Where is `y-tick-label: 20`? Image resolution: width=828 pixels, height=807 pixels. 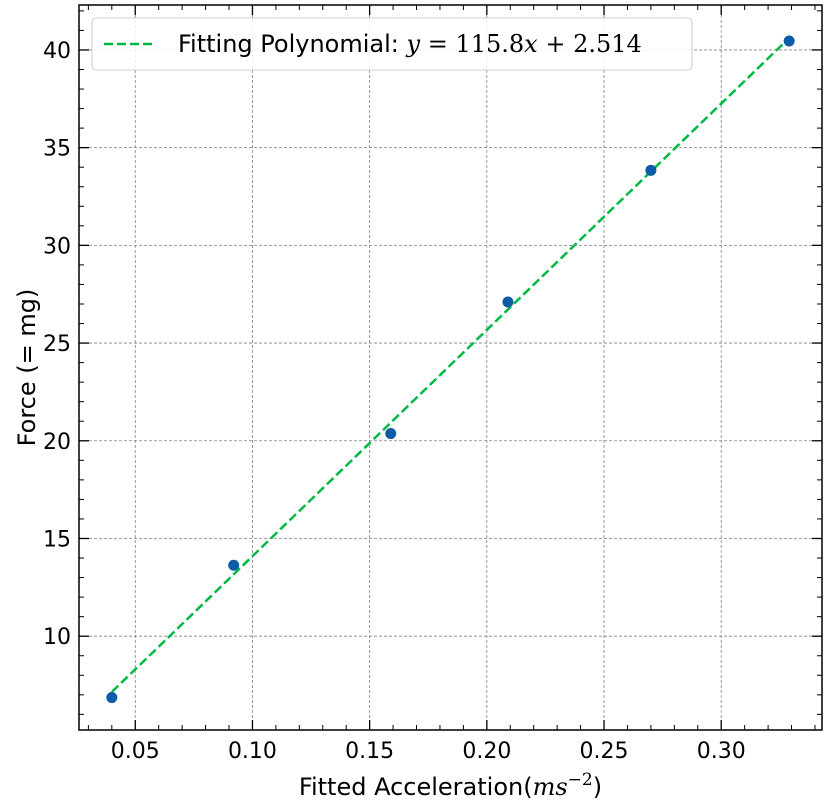 y-tick-label: 20 is located at coordinates (57, 442).